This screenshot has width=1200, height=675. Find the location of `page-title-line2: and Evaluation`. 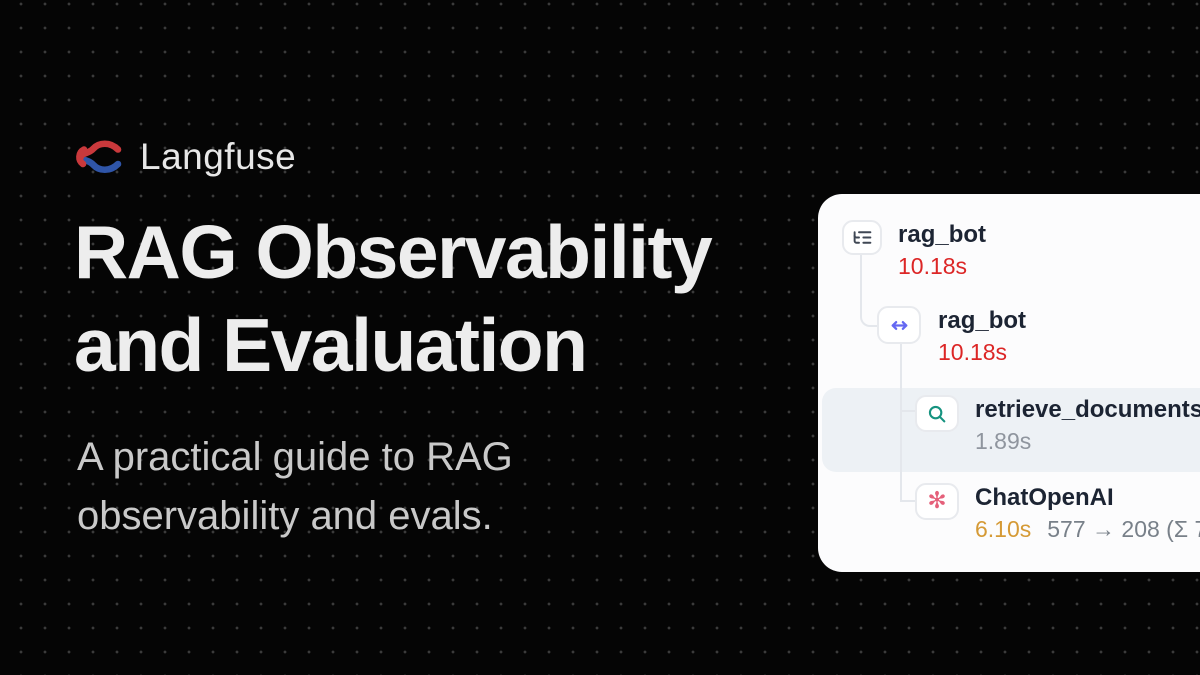

page-title-line2: and Evaluation is located at coordinates (331, 345).